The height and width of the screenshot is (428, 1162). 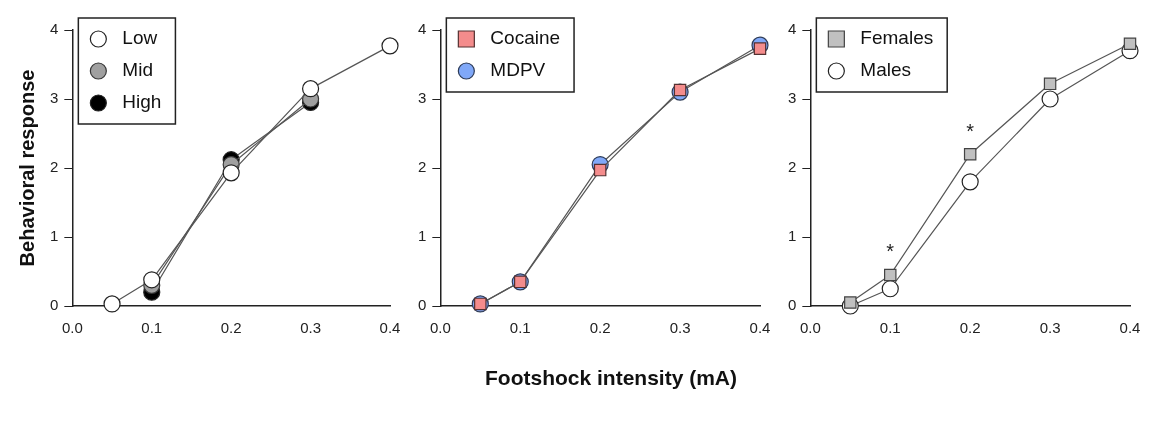 What do you see at coordinates (525, 38) in the screenshot?
I see `legend-label: Cocaine` at bounding box center [525, 38].